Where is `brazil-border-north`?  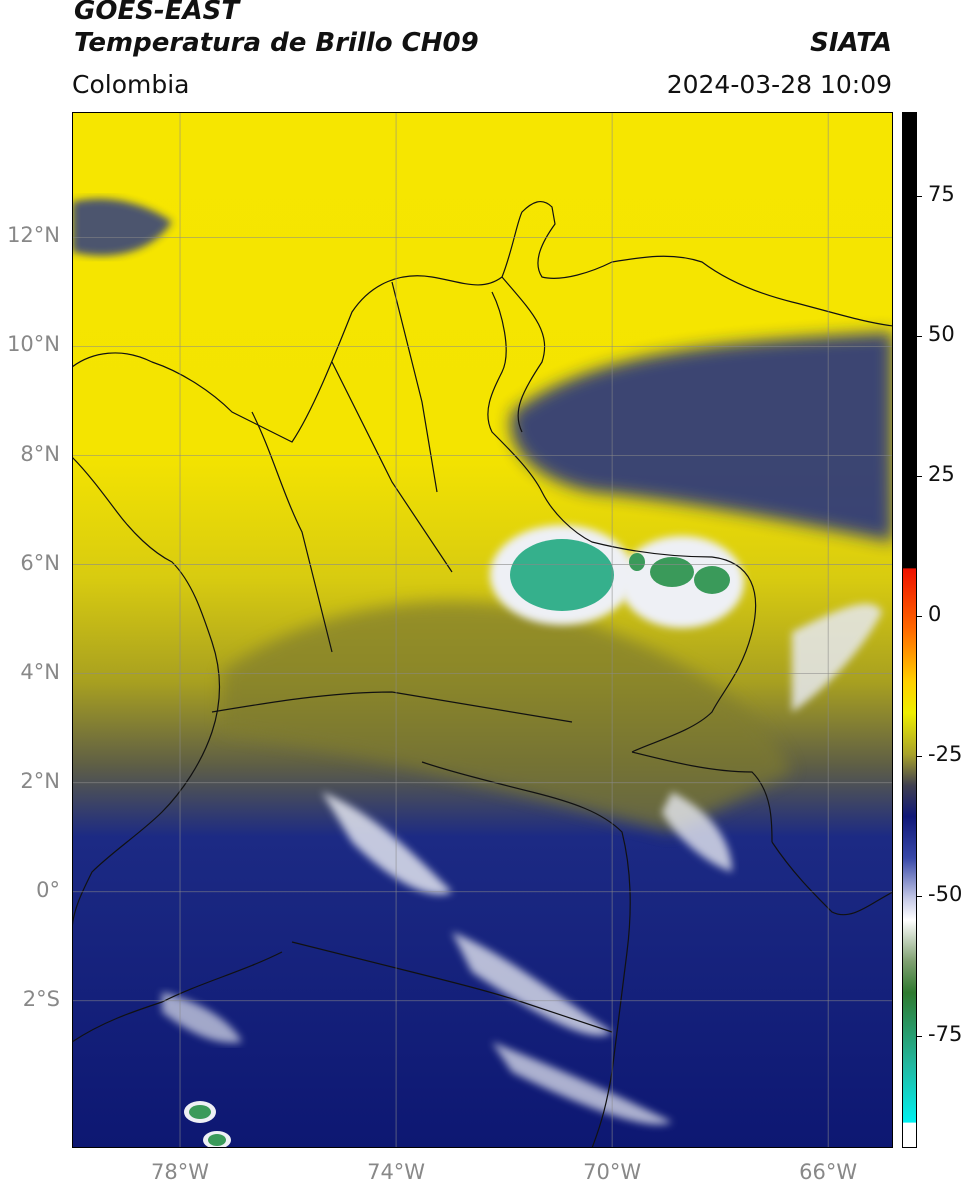
brazil-border-north is located at coordinates (702, 797).